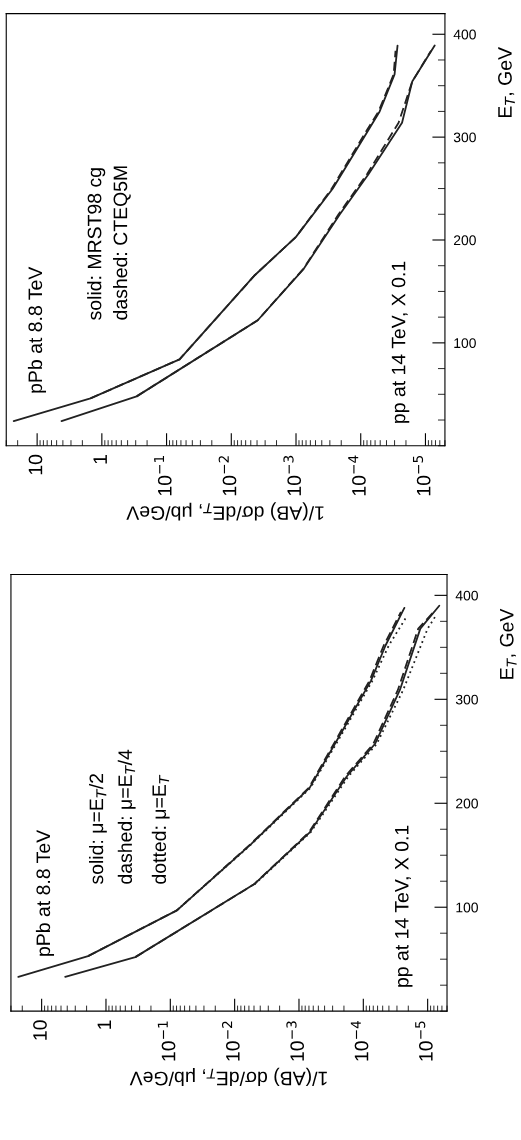 The width and height of the screenshot is (521, 1140). What do you see at coordinates (122, 243) in the screenshot?
I see `annotation: dashed: CTEQ5M` at bounding box center [122, 243].